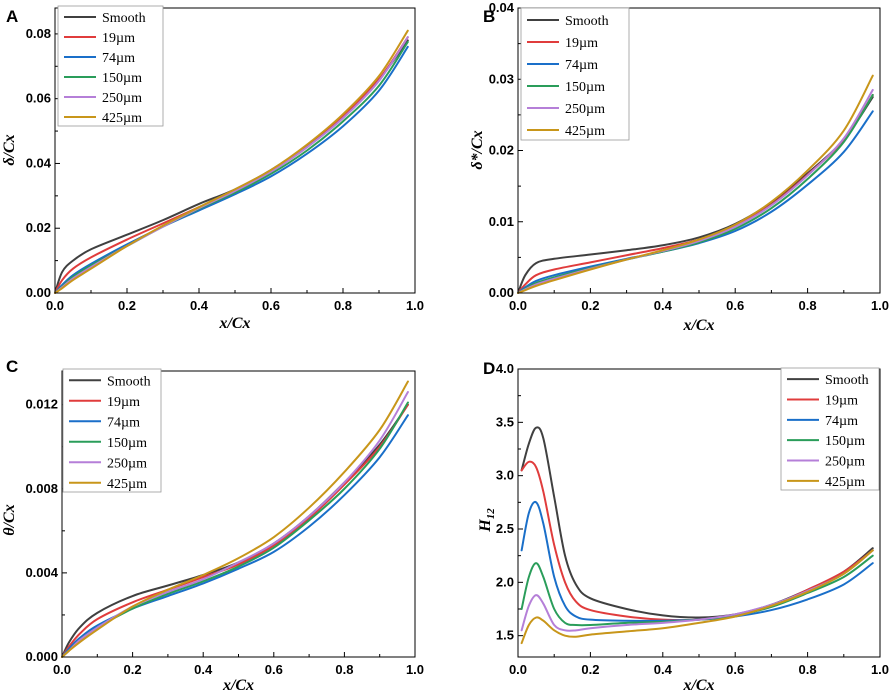 This screenshot has width=892, height=693. What do you see at coordinates (505, 475) in the screenshot?
I see `panel-d-y-tick-label: 3.0` at bounding box center [505, 475].